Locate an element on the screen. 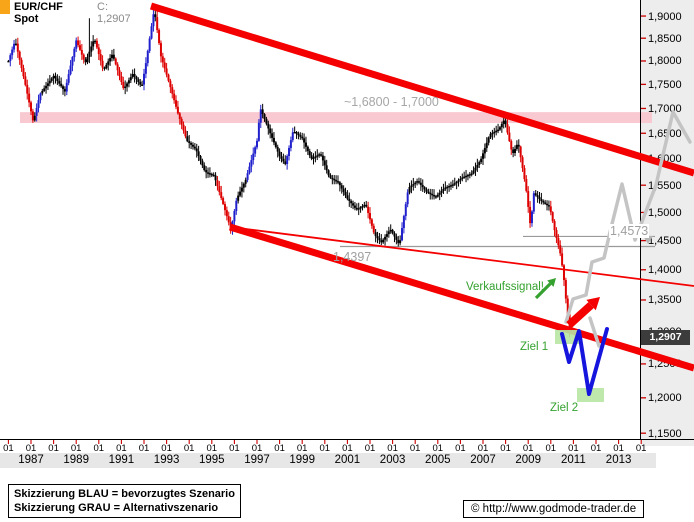 Image resolution: width=694 pixels, height=522 pixels. y-axis-tick-label: 1,6500 is located at coordinates (665, 133).